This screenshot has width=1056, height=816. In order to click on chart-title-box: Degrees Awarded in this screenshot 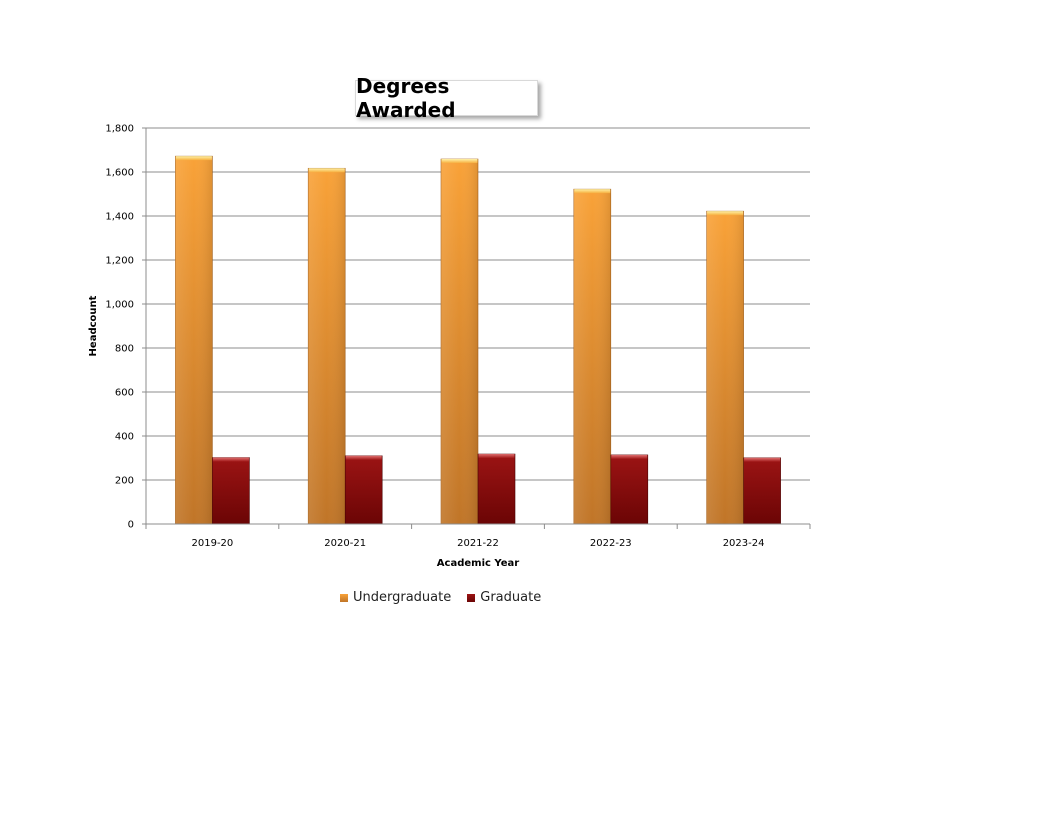, I will do `click(446, 98)`.